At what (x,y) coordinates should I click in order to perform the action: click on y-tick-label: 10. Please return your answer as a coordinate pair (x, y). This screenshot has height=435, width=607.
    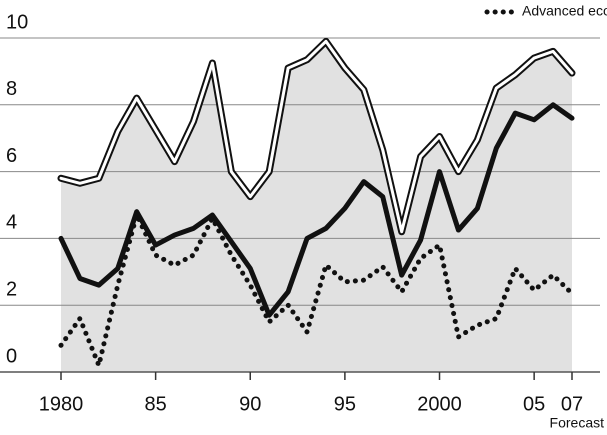
    Looking at the image, I should click on (17, 22).